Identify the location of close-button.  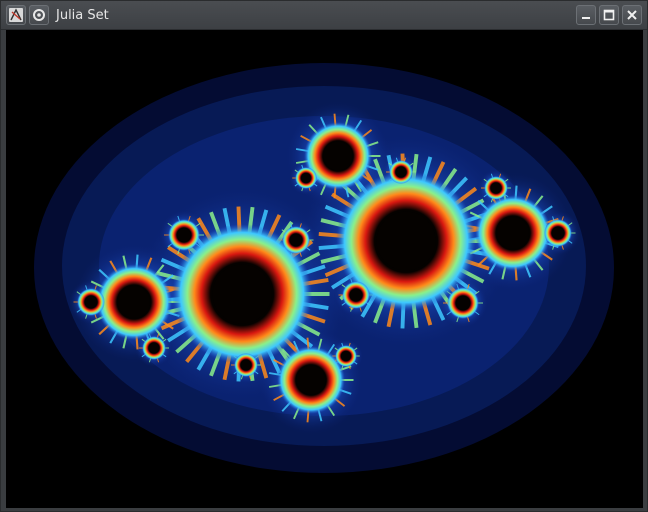
(632, 15).